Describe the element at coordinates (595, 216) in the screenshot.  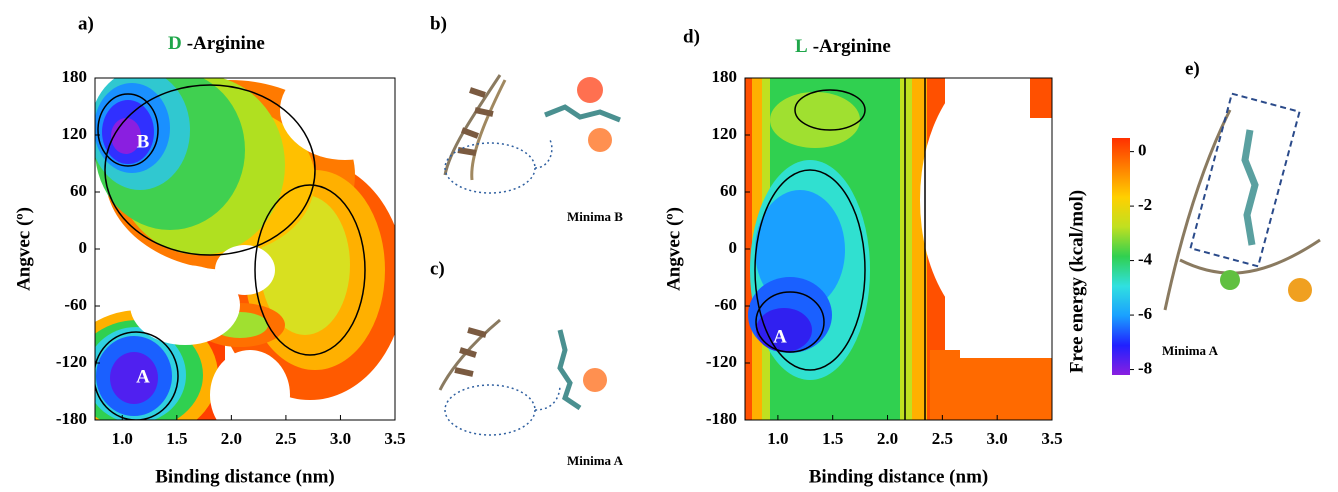
I see `caption: Minima B` at that location.